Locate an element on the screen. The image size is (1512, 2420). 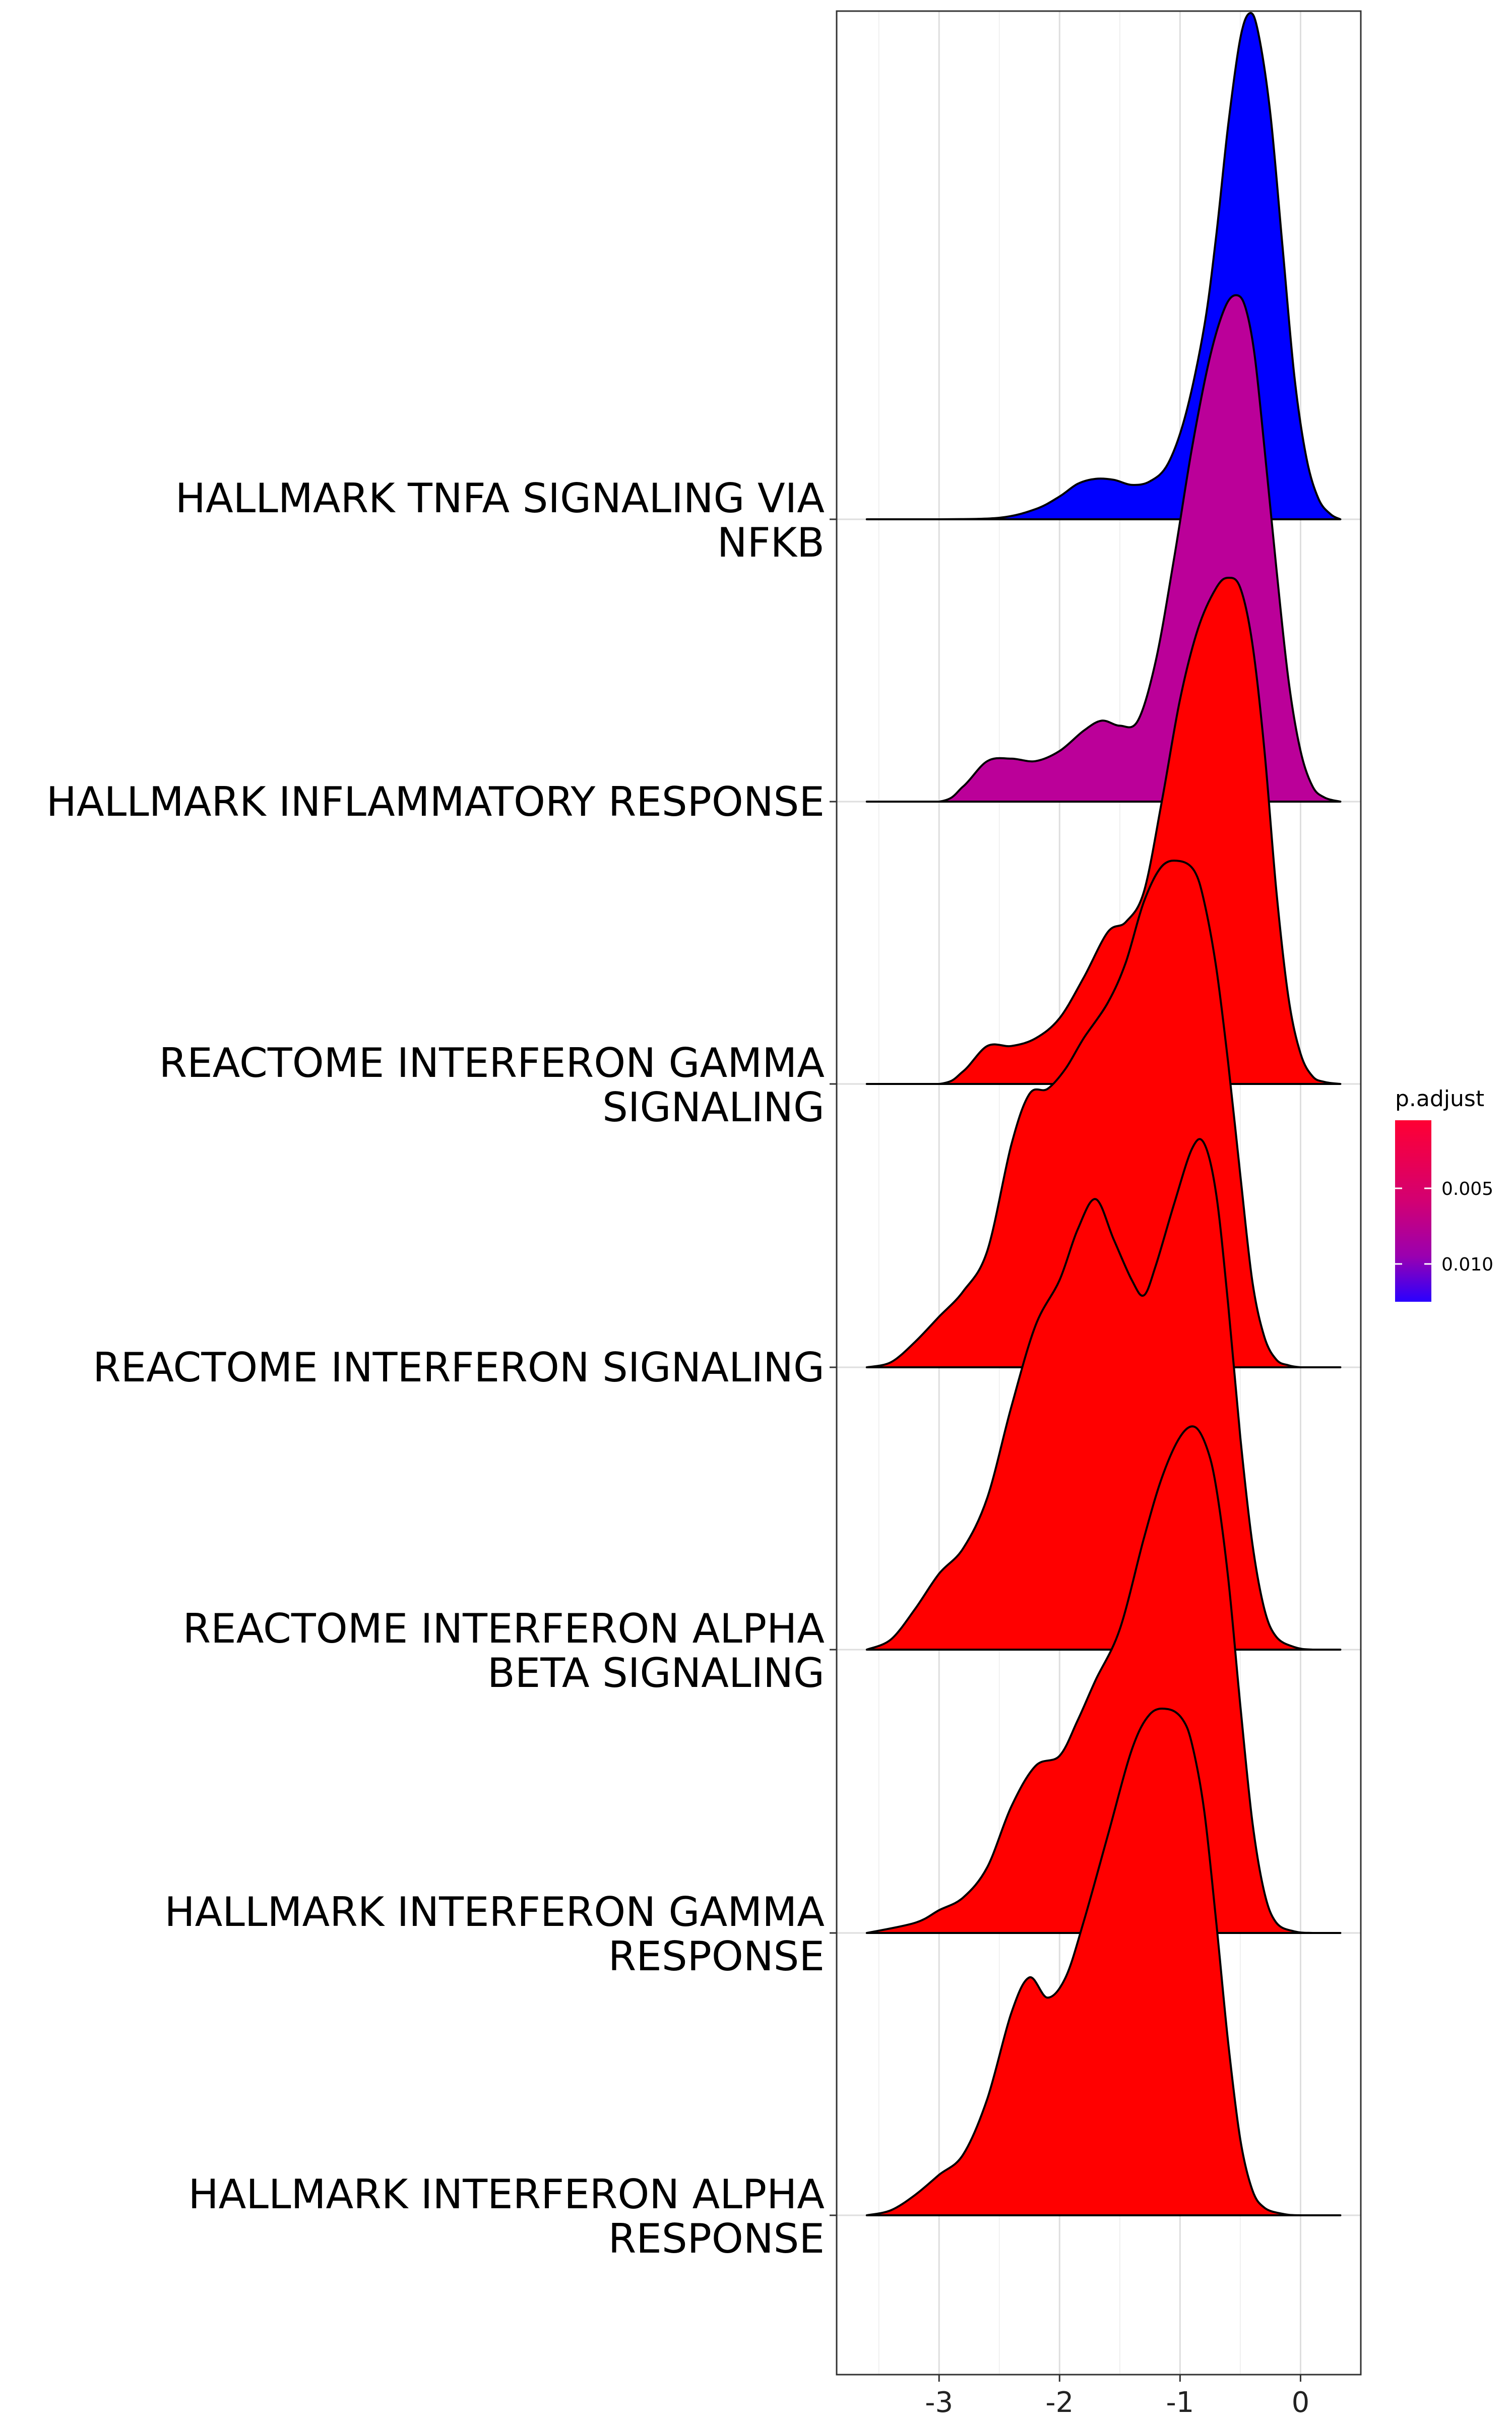
y-tick-label: HALLMARK INFLAMMATORY RESPONSE is located at coordinates (435, 801).